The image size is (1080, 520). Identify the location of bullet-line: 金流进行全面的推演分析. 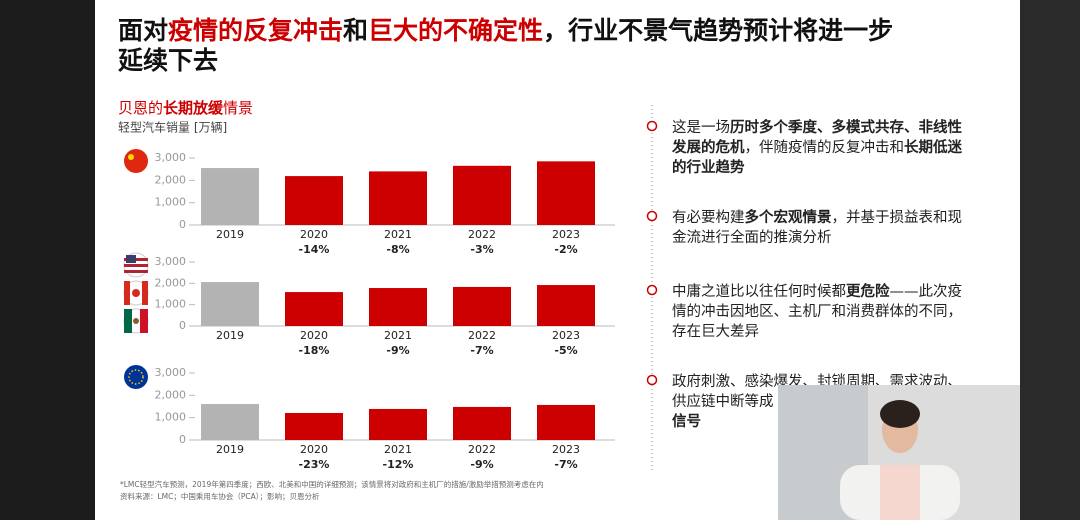
(752, 237).